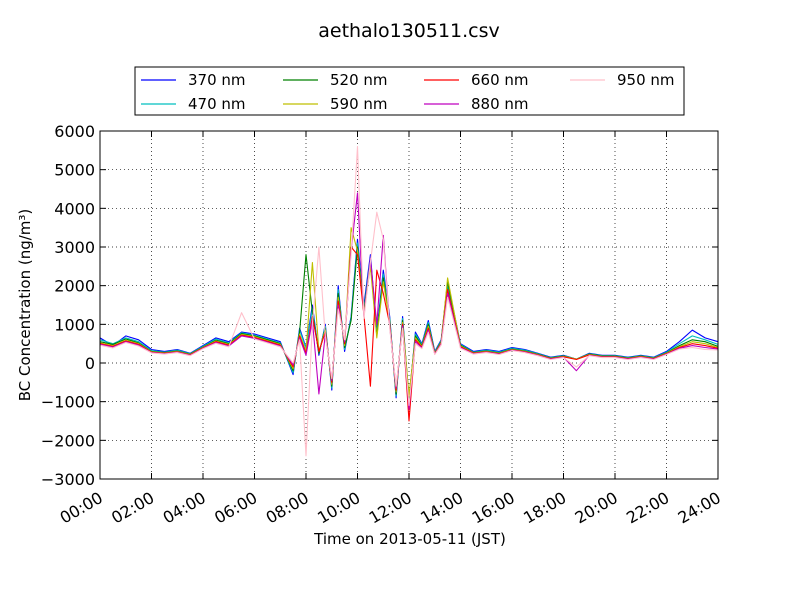  Describe the element at coordinates (500, 104) in the screenshot. I see `legend-label: 880 nm` at that location.